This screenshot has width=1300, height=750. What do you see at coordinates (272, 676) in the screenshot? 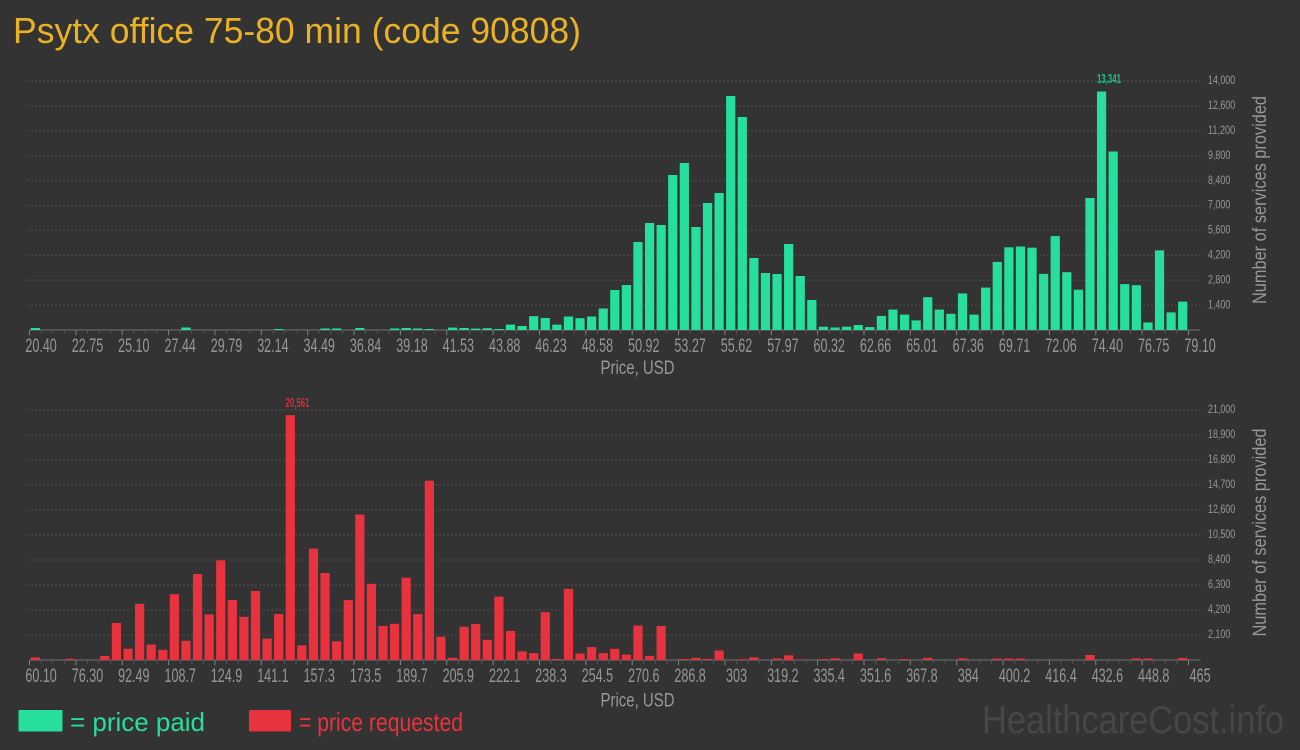
I see `svg-text: 141.1` at bounding box center [272, 676].